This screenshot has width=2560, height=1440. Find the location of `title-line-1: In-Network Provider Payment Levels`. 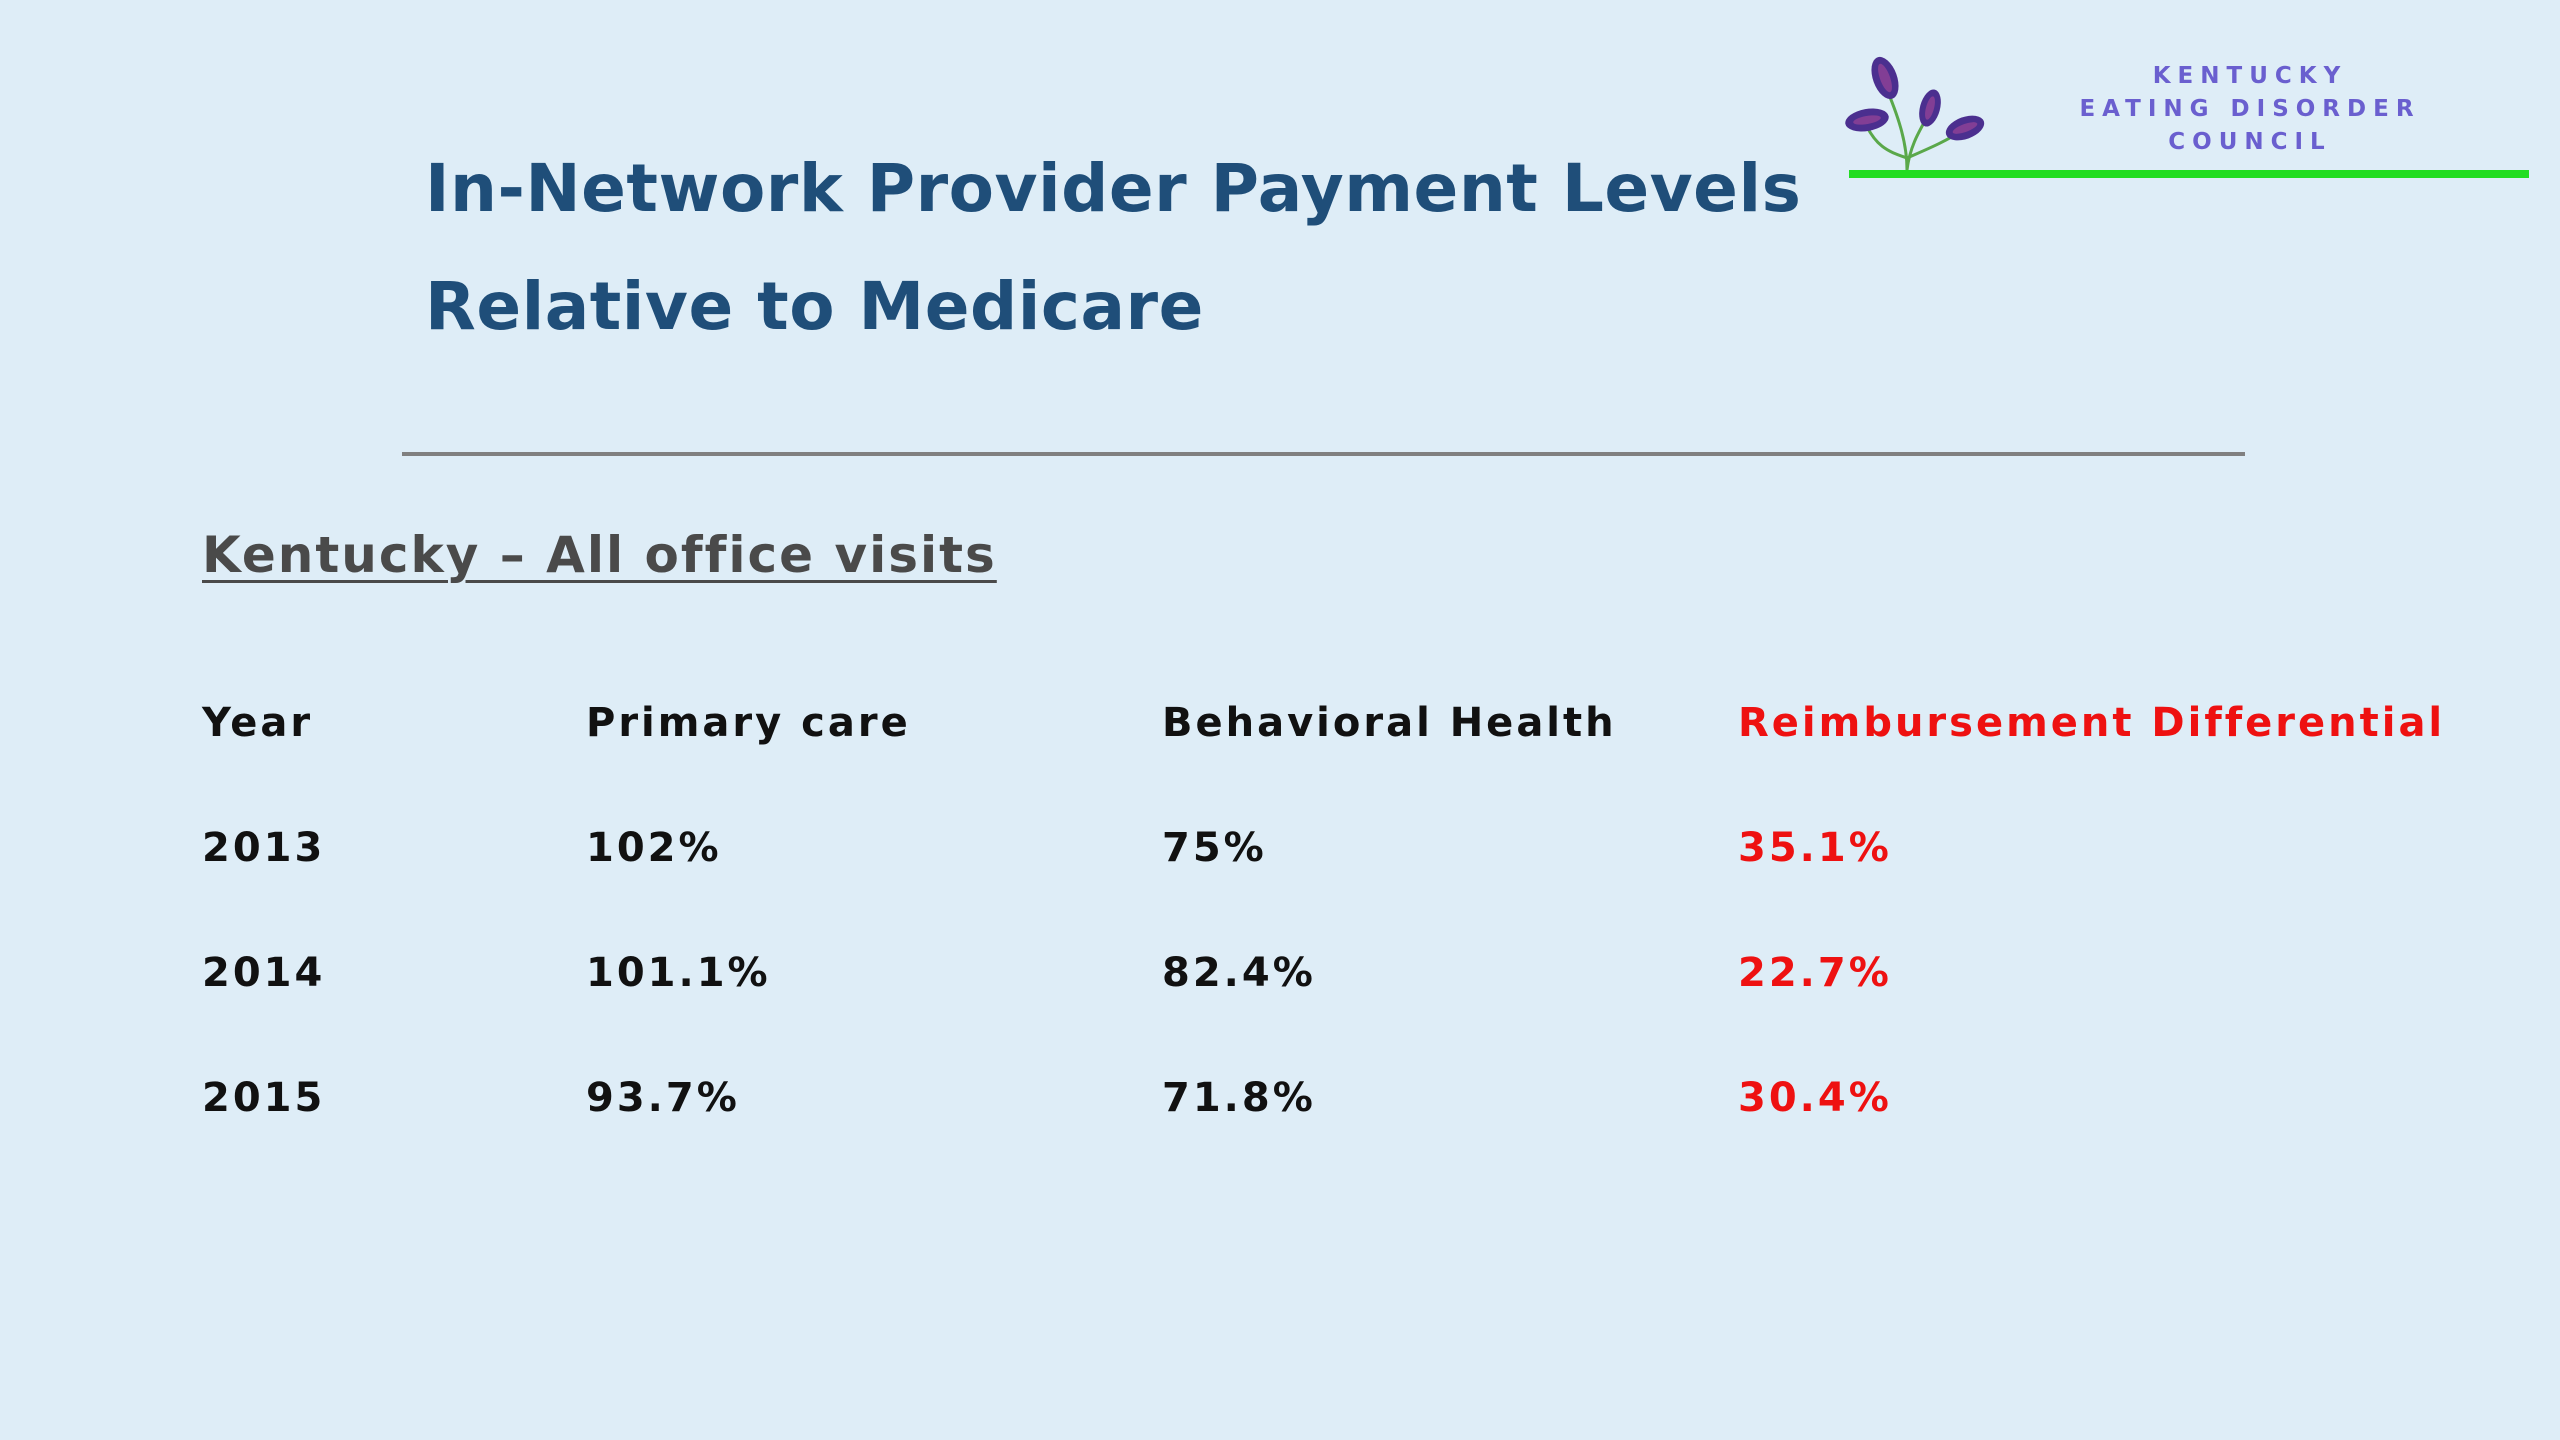

title-line-1: In-Network Provider Payment Levels is located at coordinates (1113, 188).